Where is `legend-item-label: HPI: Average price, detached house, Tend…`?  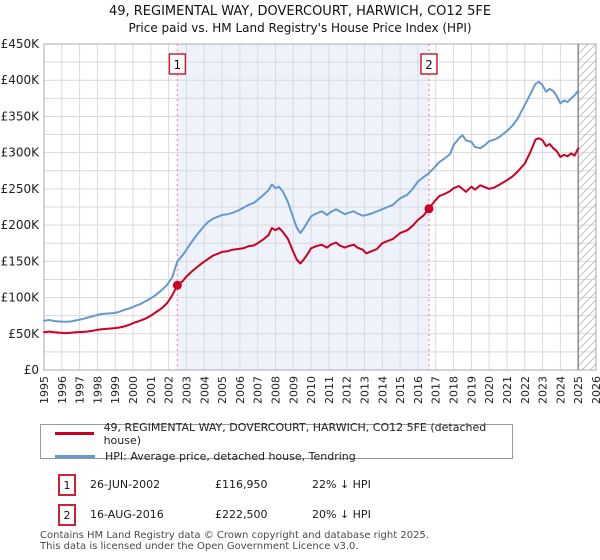 legend-item-label: HPI: Average price, detached house, Tend… is located at coordinates (230, 456).